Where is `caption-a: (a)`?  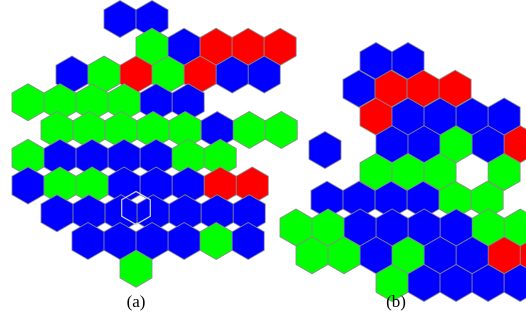
caption-a: (a) is located at coordinates (136, 301).